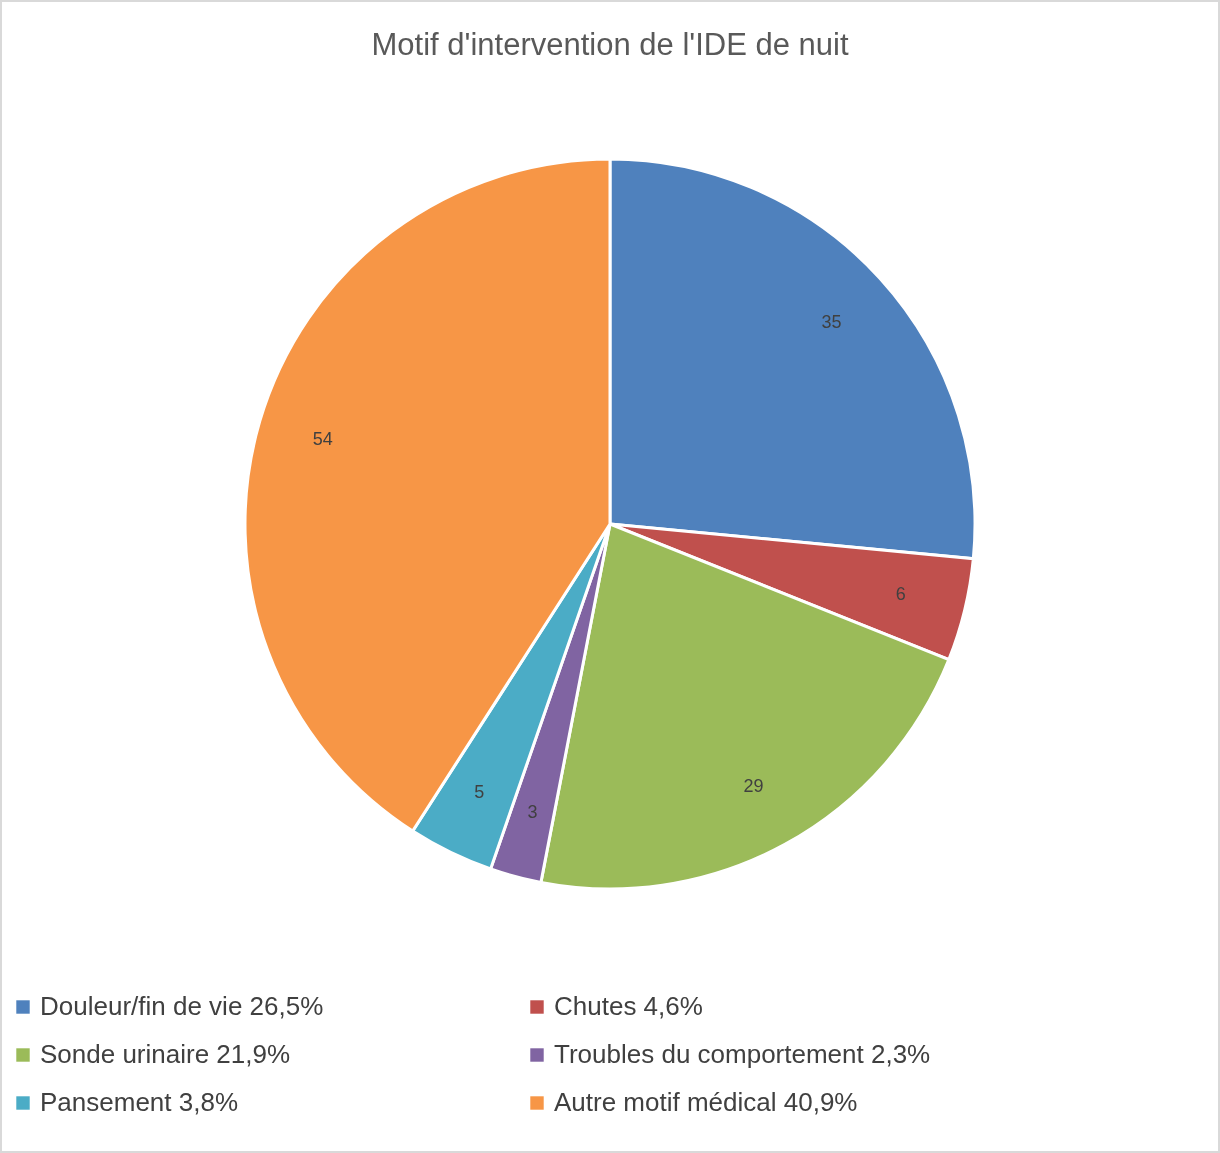 The image size is (1220, 1153). I want to click on chart-title: Motif d'intervention de l'IDE de nuit, so click(610, 44).